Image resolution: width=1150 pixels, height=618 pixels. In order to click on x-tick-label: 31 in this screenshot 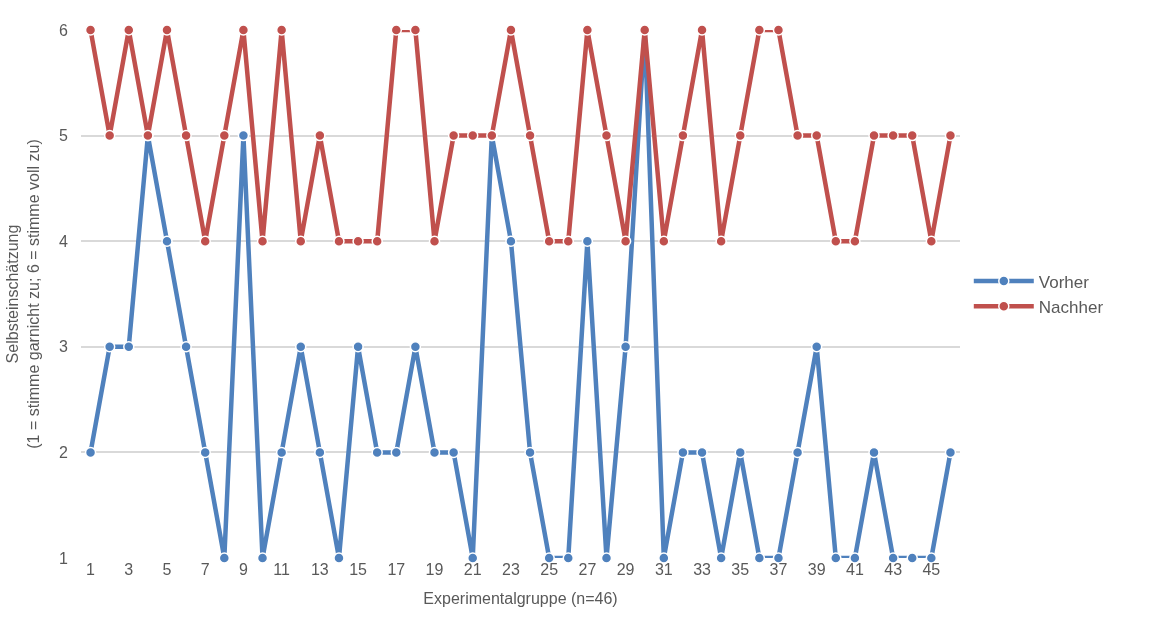, I will do `click(663, 569)`.